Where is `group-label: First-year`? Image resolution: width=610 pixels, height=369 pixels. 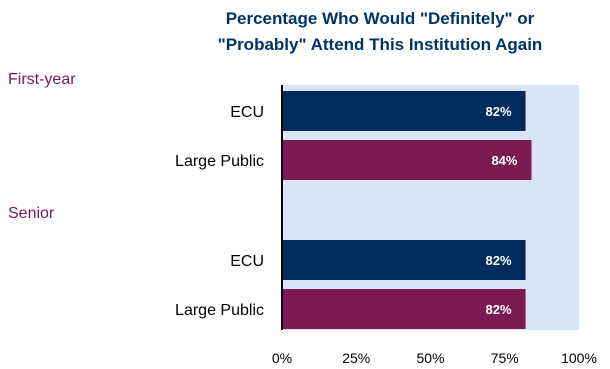
group-label: First-year is located at coordinates (42, 79).